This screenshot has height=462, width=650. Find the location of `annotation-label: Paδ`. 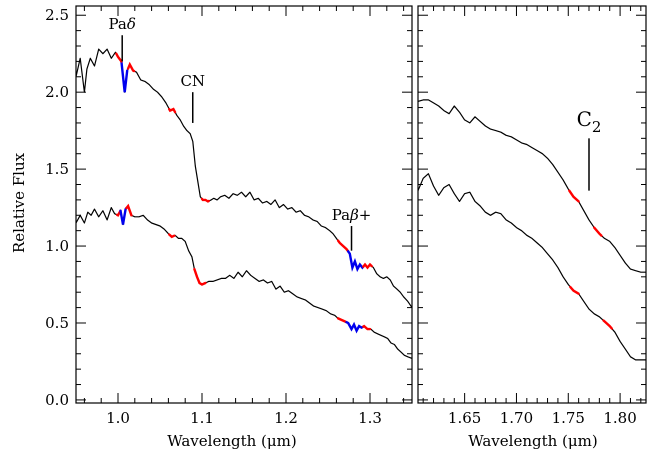

annotation-label: Paδ is located at coordinates (121, 24).